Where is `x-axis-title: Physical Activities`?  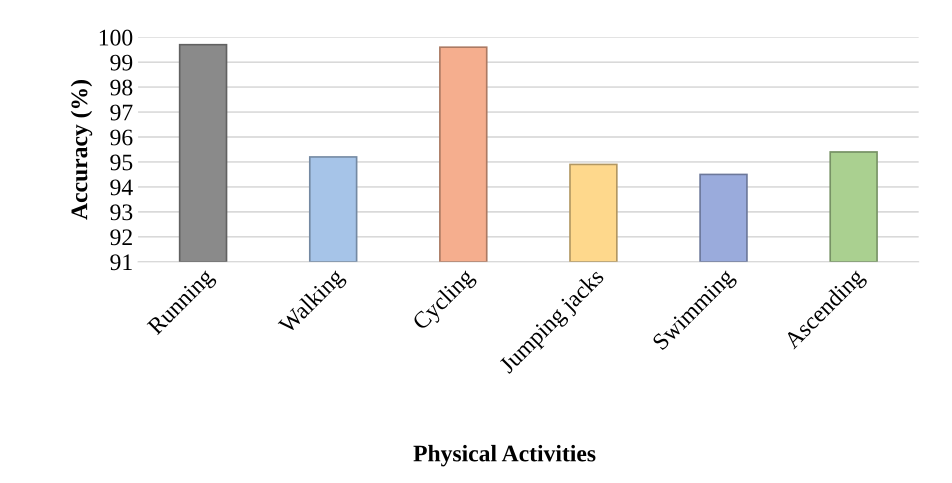
x-axis-title: Physical Activities is located at coordinates (504, 455).